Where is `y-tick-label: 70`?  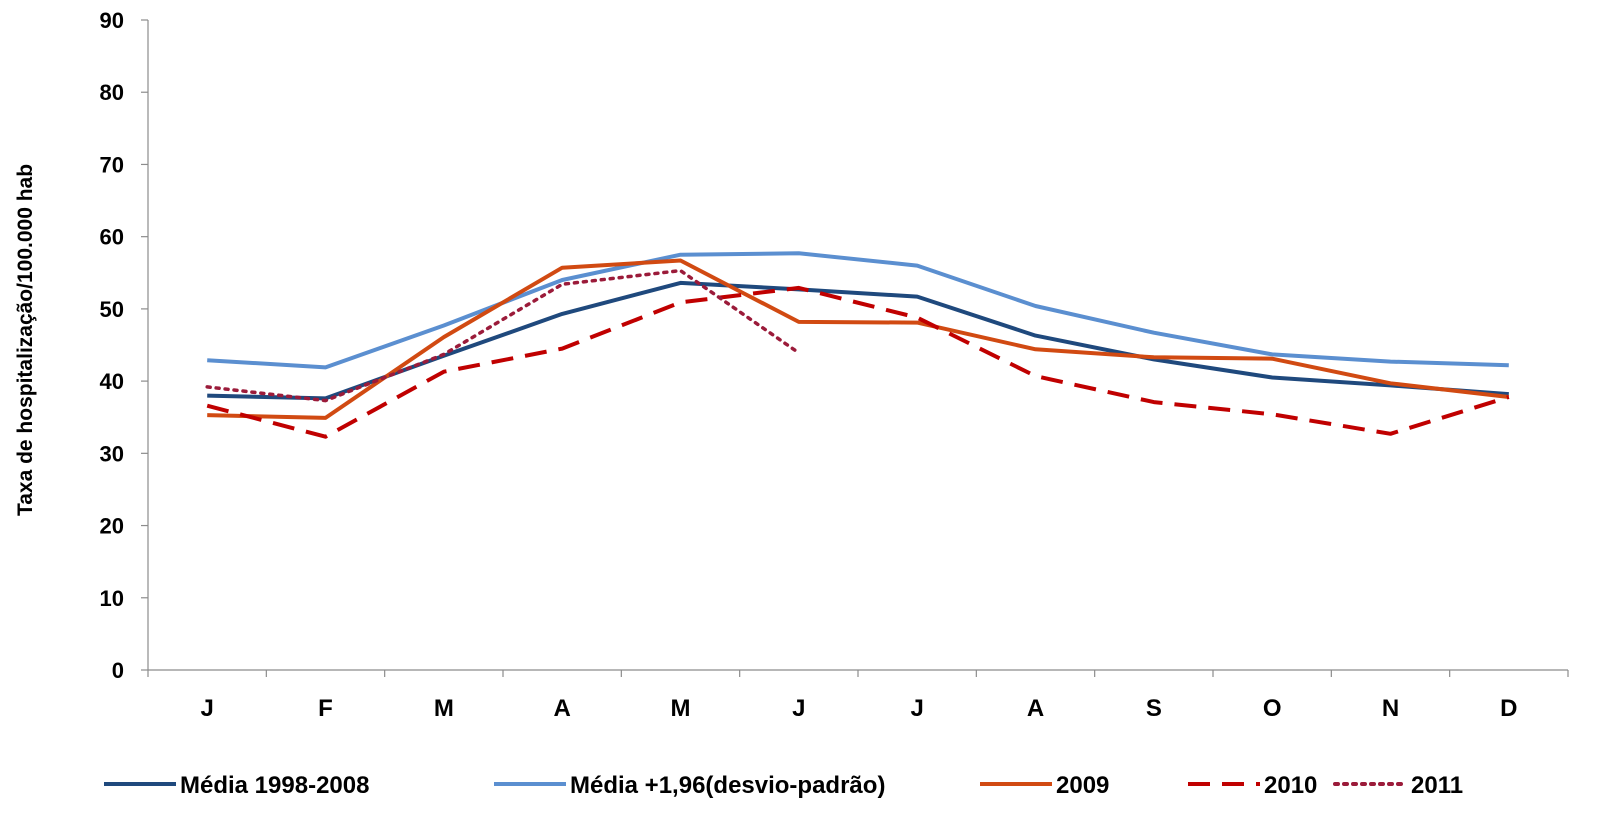 y-tick-label: 70 is located at coordinates (112, 164).